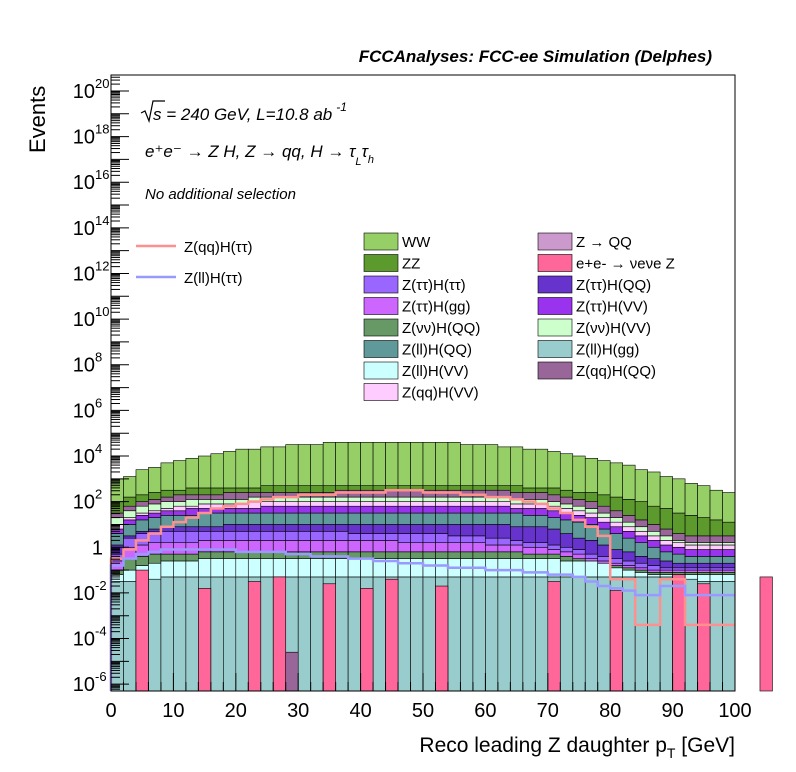 The image size is (796, 772). I want to click on legend-label: Z(ll)H(ττ), so click(213, 278).